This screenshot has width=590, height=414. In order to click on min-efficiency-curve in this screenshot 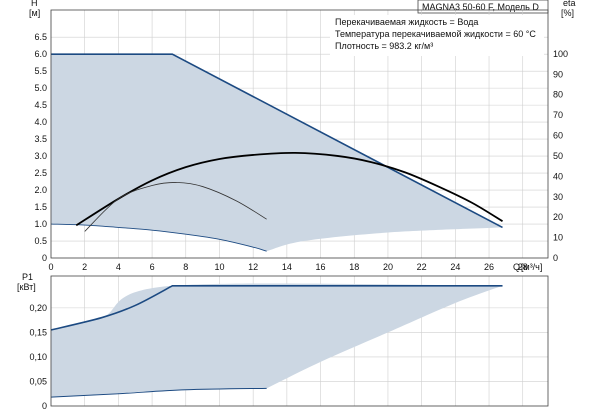, I will do `click(175, 207)`.